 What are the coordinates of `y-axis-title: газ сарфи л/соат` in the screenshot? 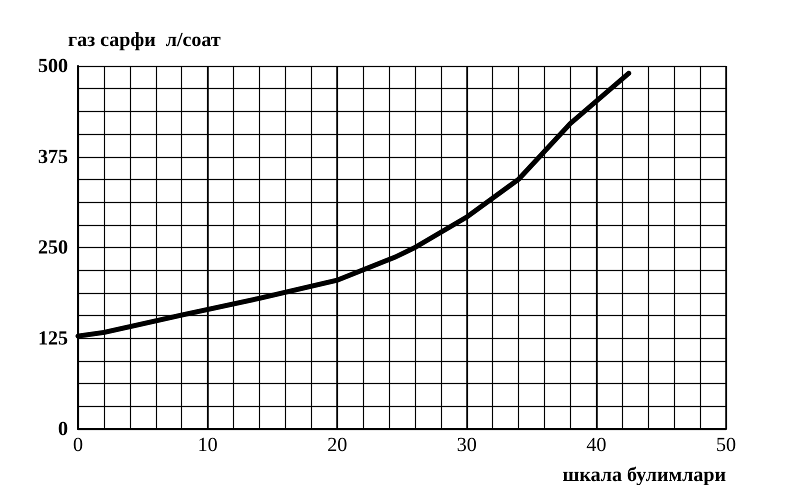 It's located at (144, 40).